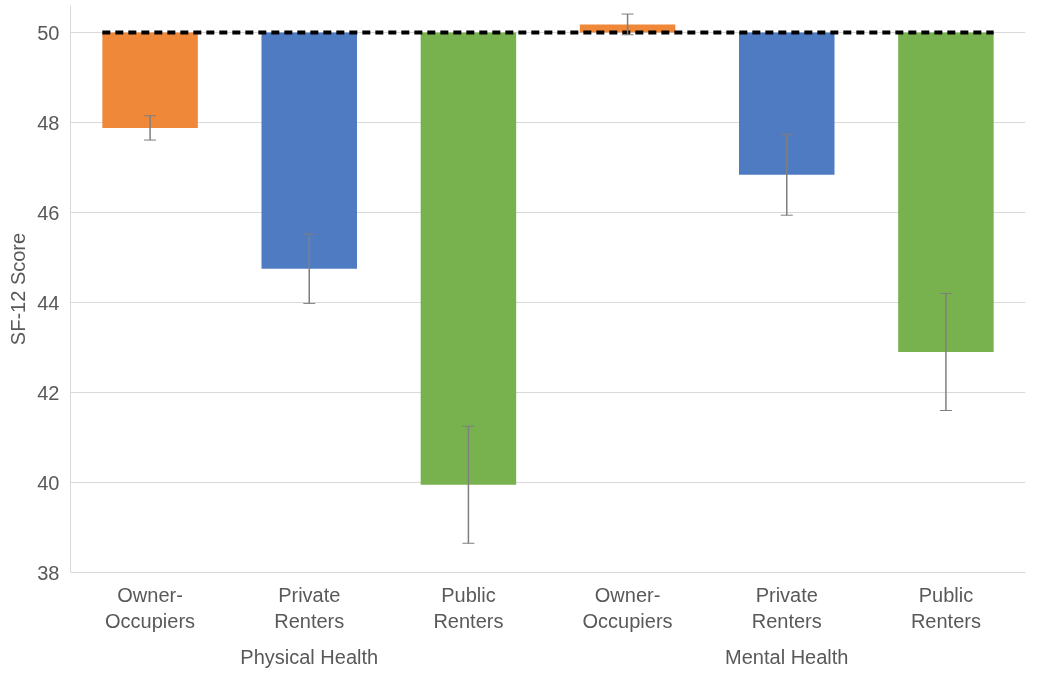 The image size is (1038, 680). What do you see at coordinates (48, 572) in the screenshot?
I see `y-tick-label: 38` at bounding box center [48, 572].